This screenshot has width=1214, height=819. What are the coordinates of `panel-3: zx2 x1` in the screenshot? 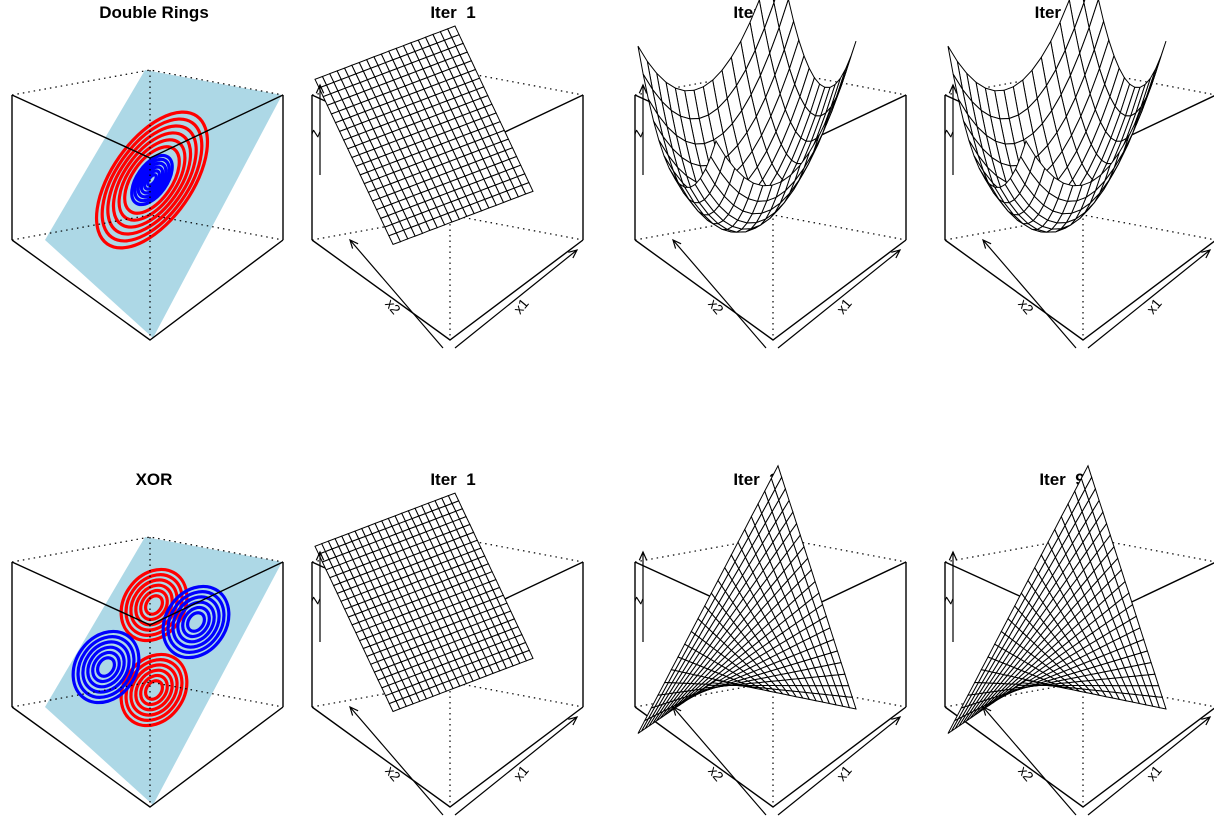 It's located at (768, 174).